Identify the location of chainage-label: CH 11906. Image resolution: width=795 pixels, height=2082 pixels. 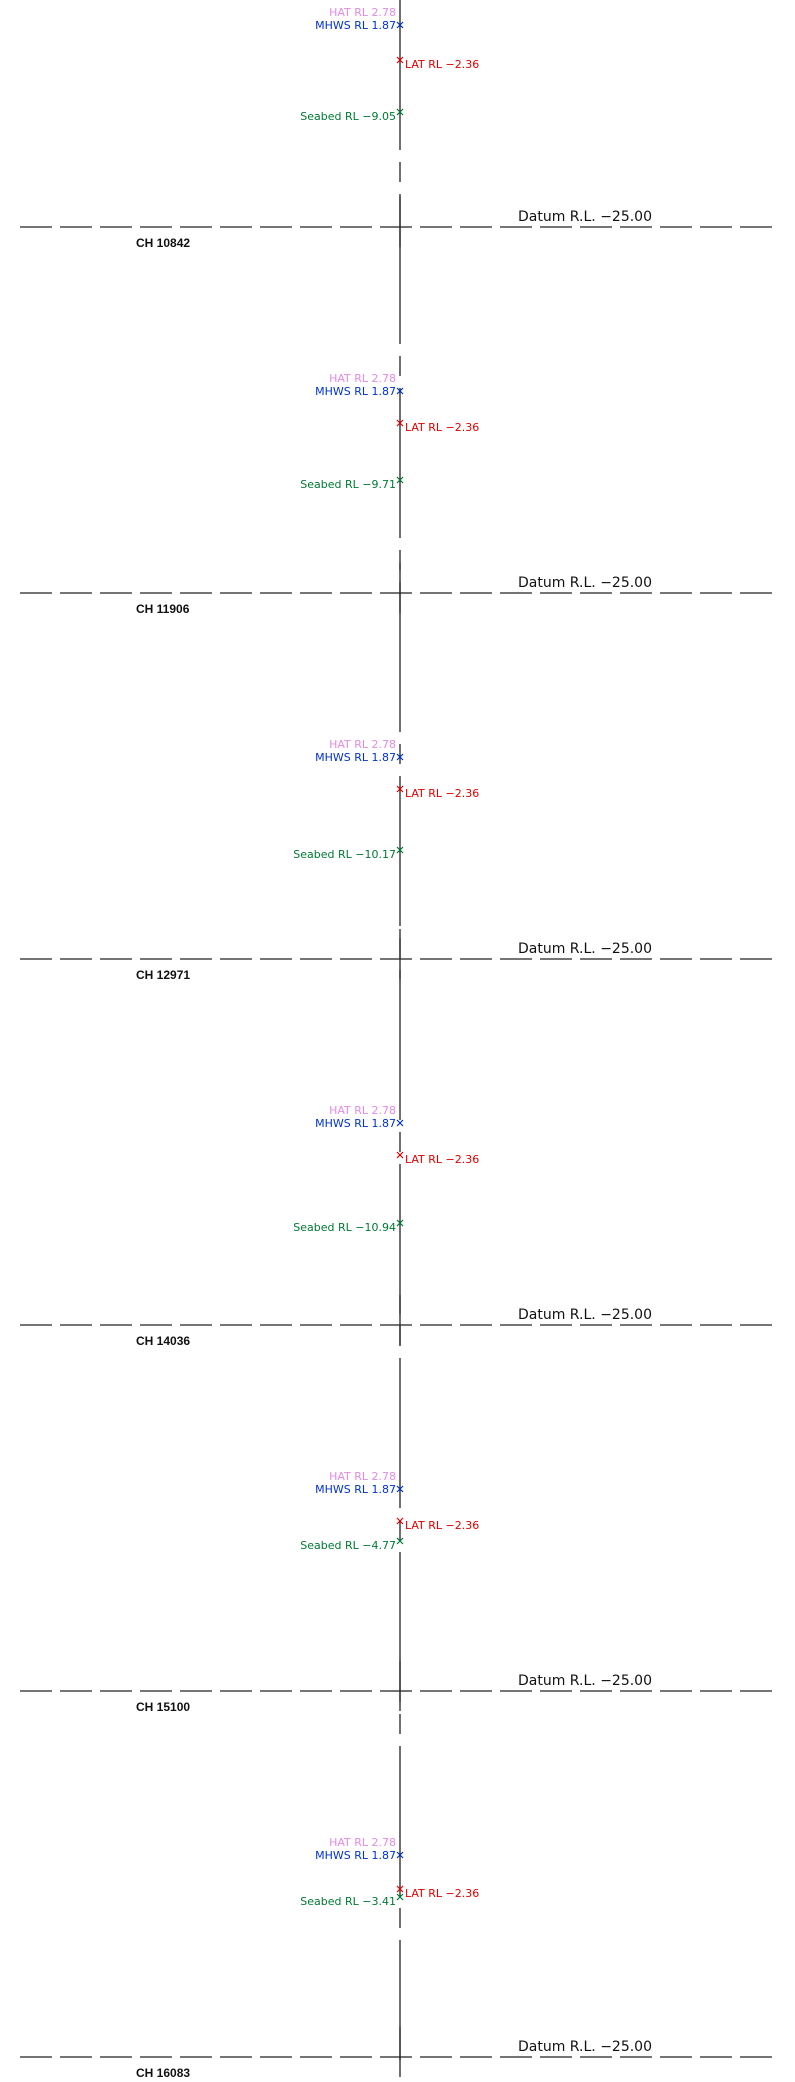
(163, 609).